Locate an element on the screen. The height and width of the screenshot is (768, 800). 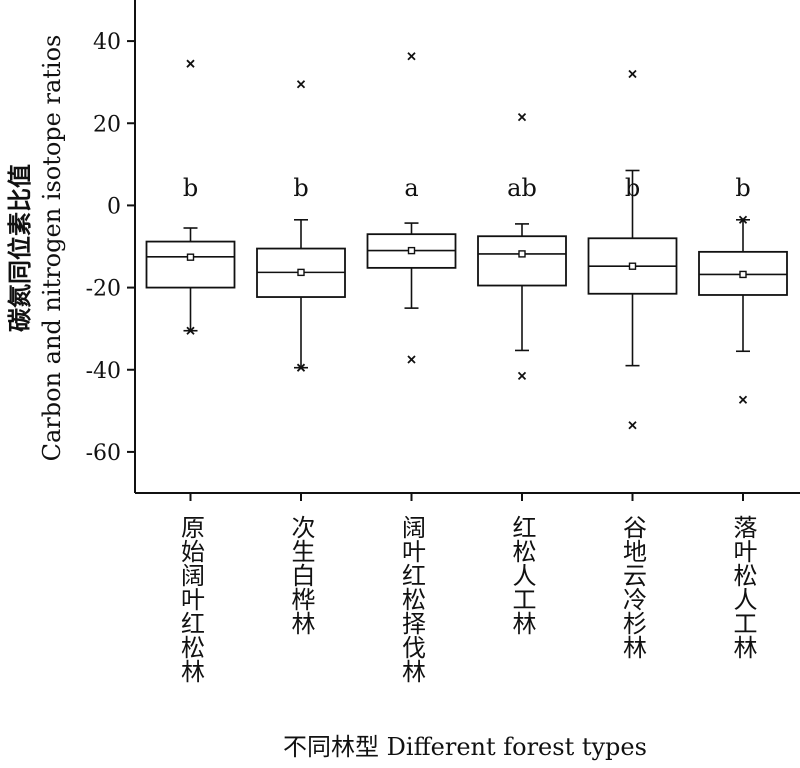
y-tick-label: -40 is located at coordinates (103, 371).